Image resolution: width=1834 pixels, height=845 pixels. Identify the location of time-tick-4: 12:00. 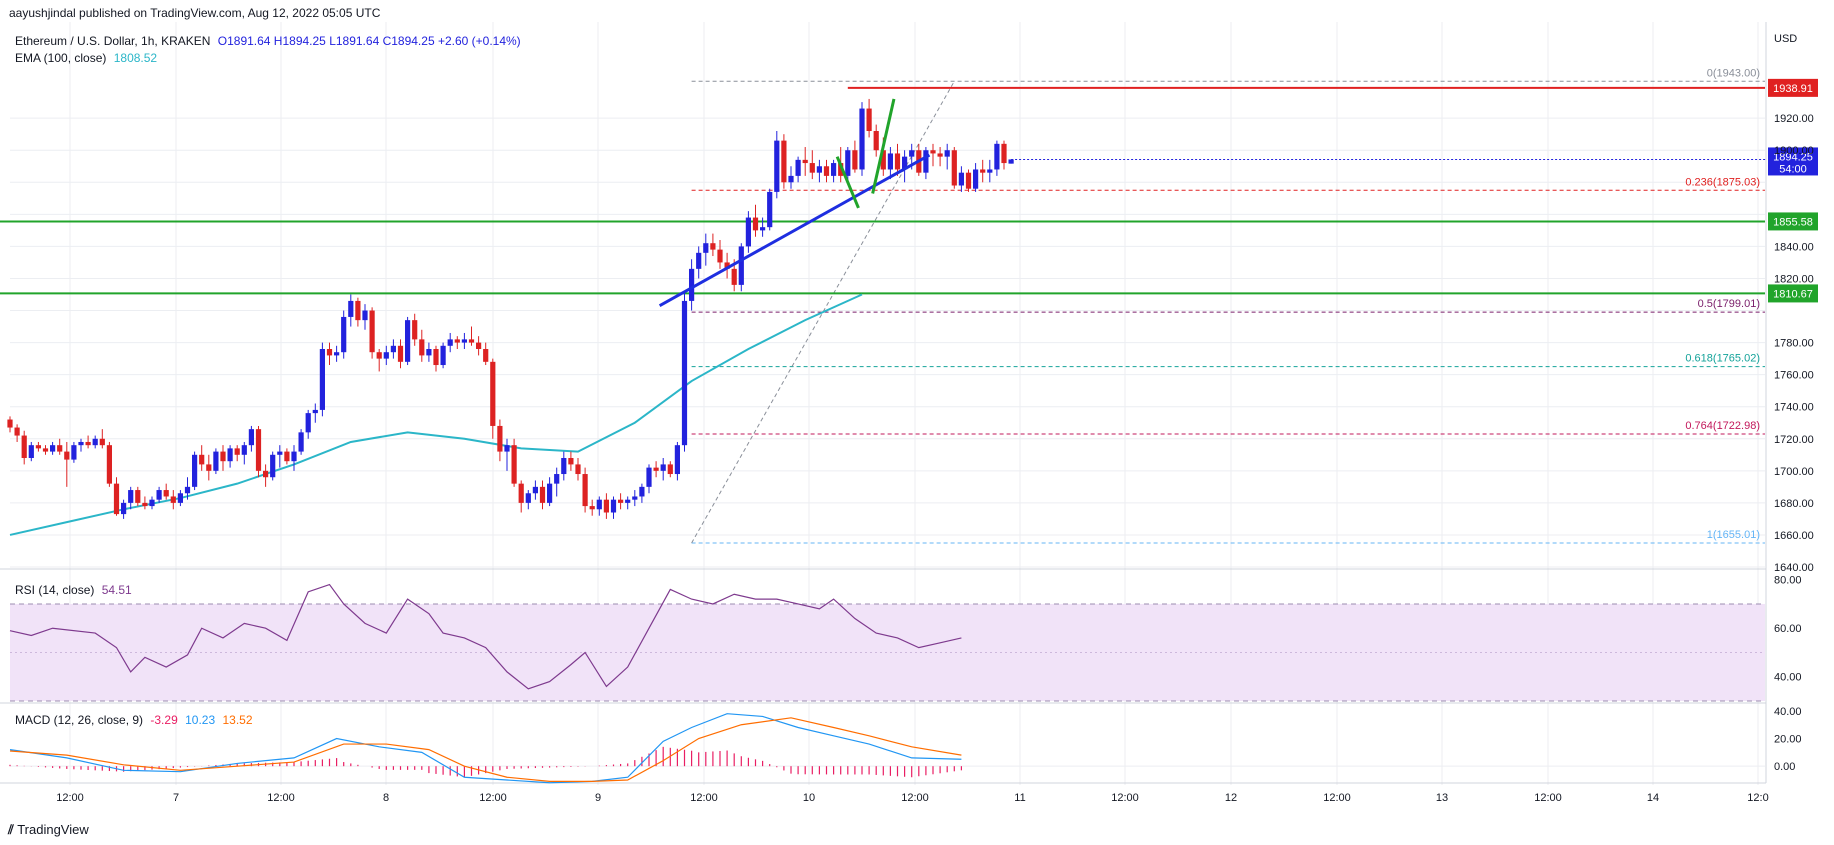
(493, 798).